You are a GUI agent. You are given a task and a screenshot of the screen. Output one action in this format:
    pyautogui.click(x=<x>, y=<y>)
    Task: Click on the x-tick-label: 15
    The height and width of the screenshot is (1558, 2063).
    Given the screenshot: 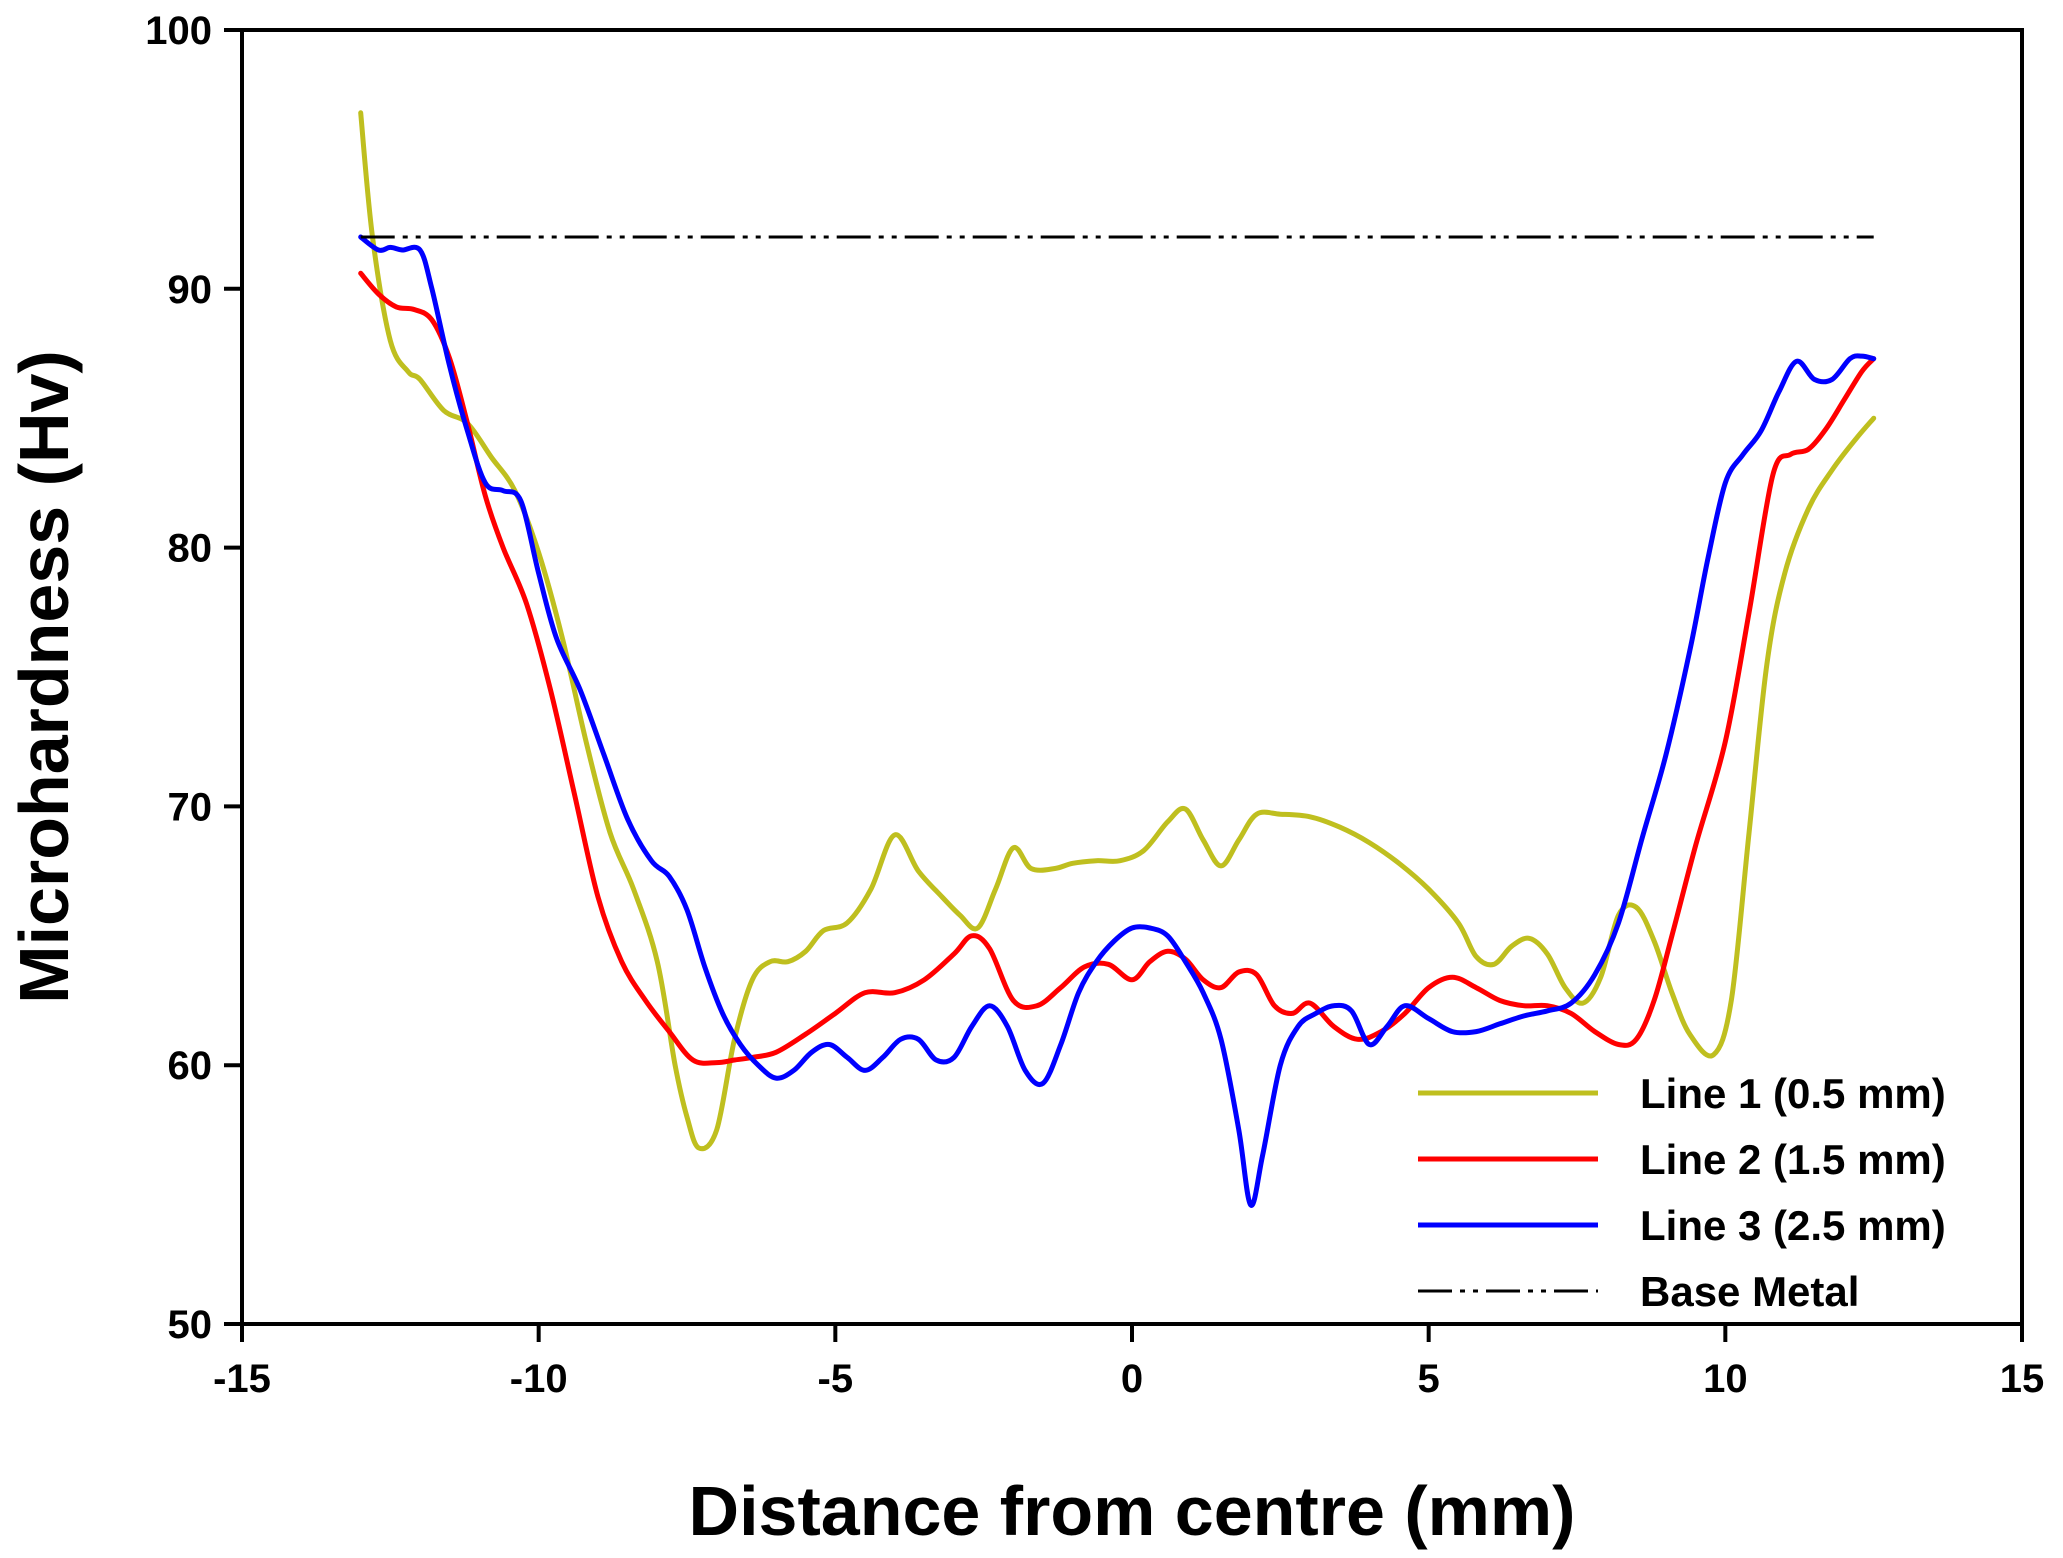 What is the action you would take?
    pyautogui.click(x=2022, y=1379)
    